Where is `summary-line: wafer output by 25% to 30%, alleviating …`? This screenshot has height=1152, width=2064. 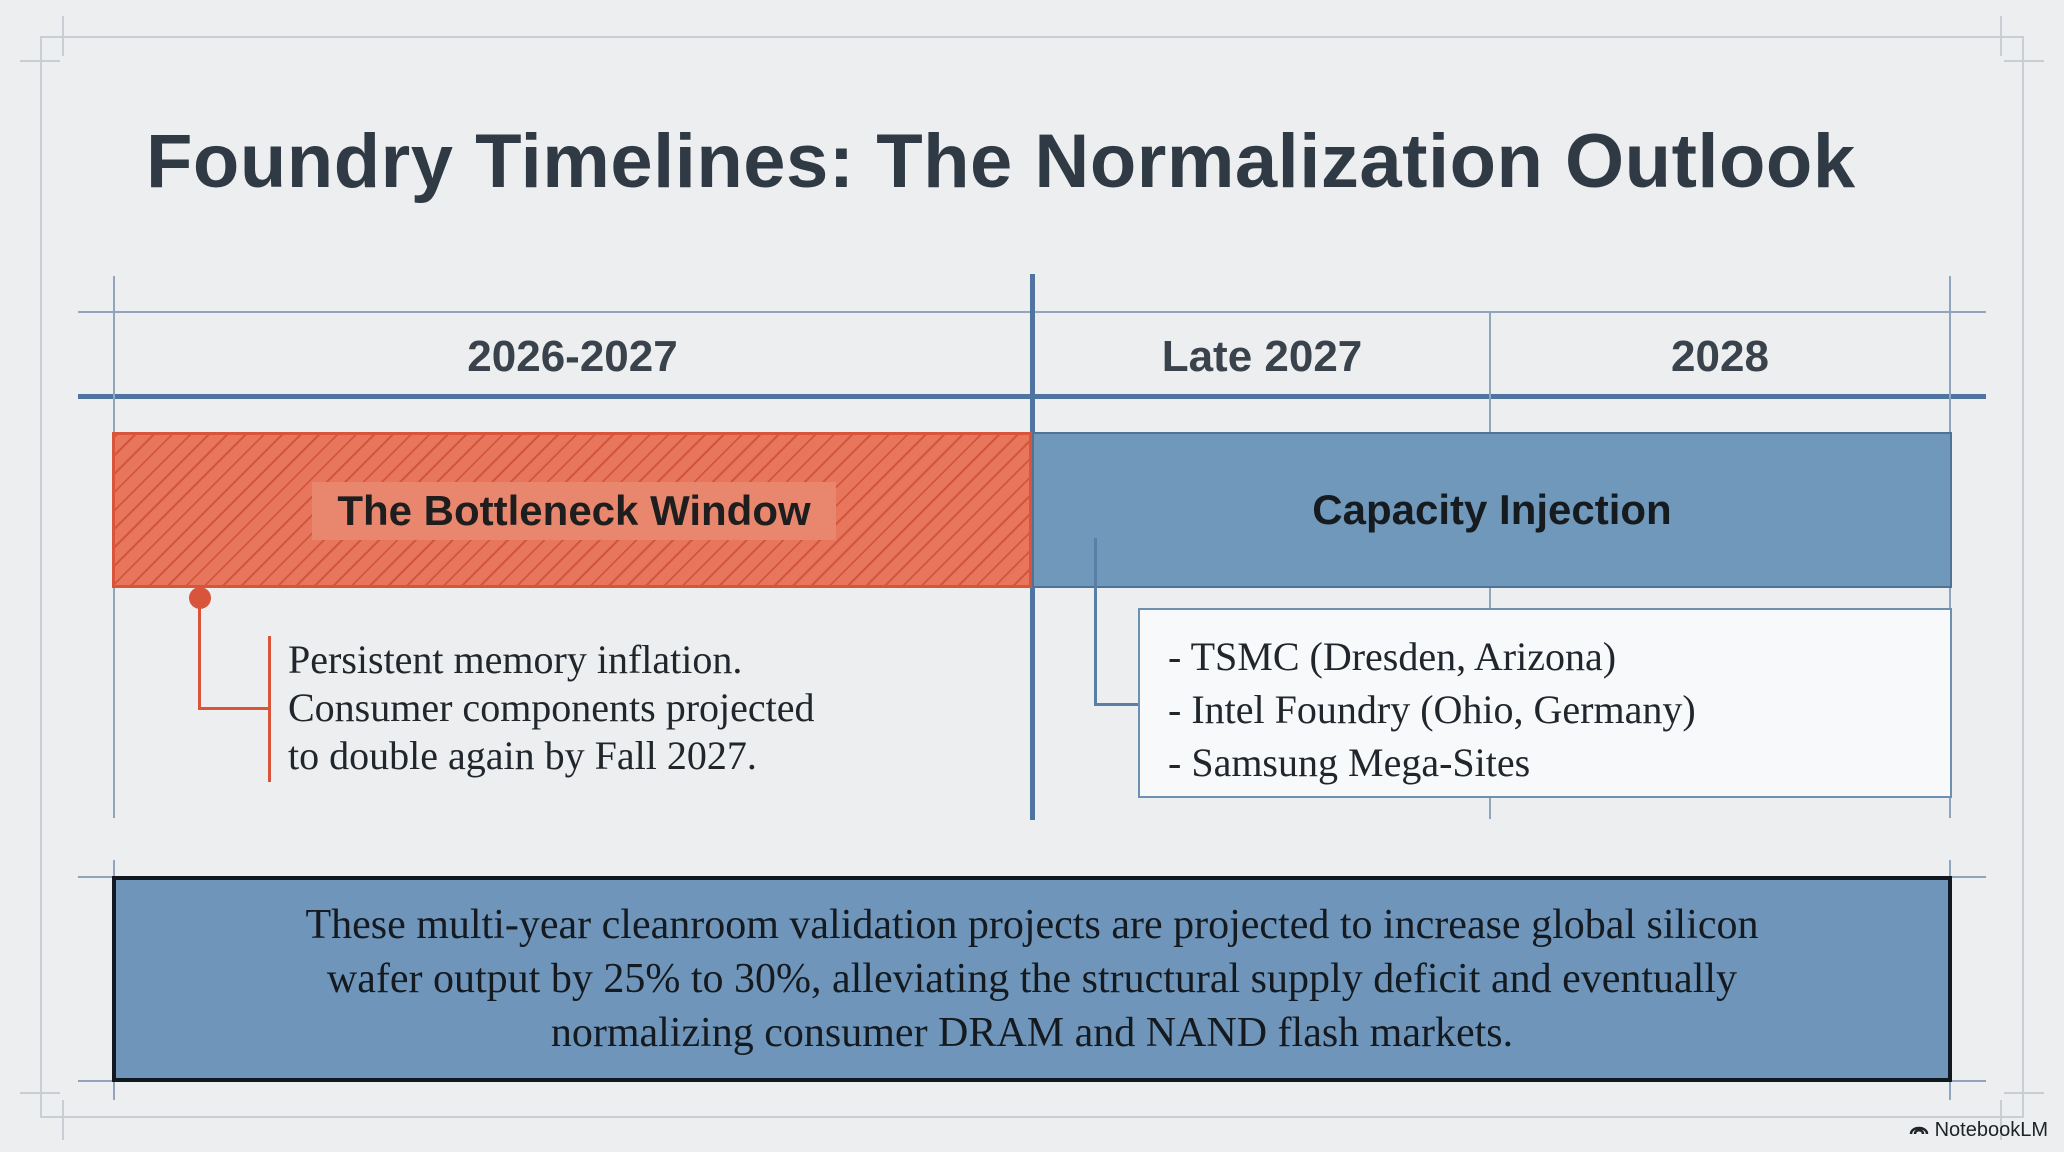
summary-line: wafer output by 25% to 30%, alleviating … is located at coordinates (1032, 979).